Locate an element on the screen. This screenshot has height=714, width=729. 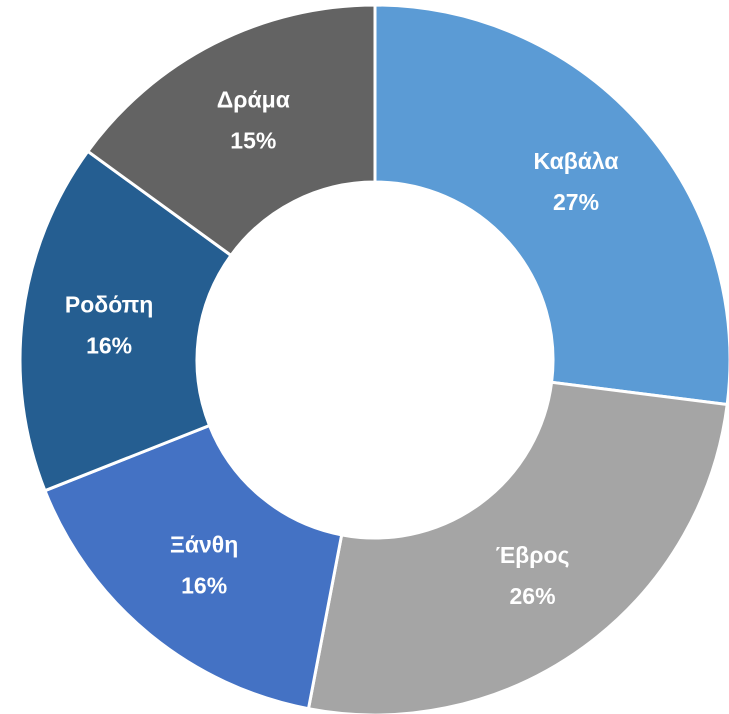
slice-label: Δράμα is located at coordinates (253, 99).